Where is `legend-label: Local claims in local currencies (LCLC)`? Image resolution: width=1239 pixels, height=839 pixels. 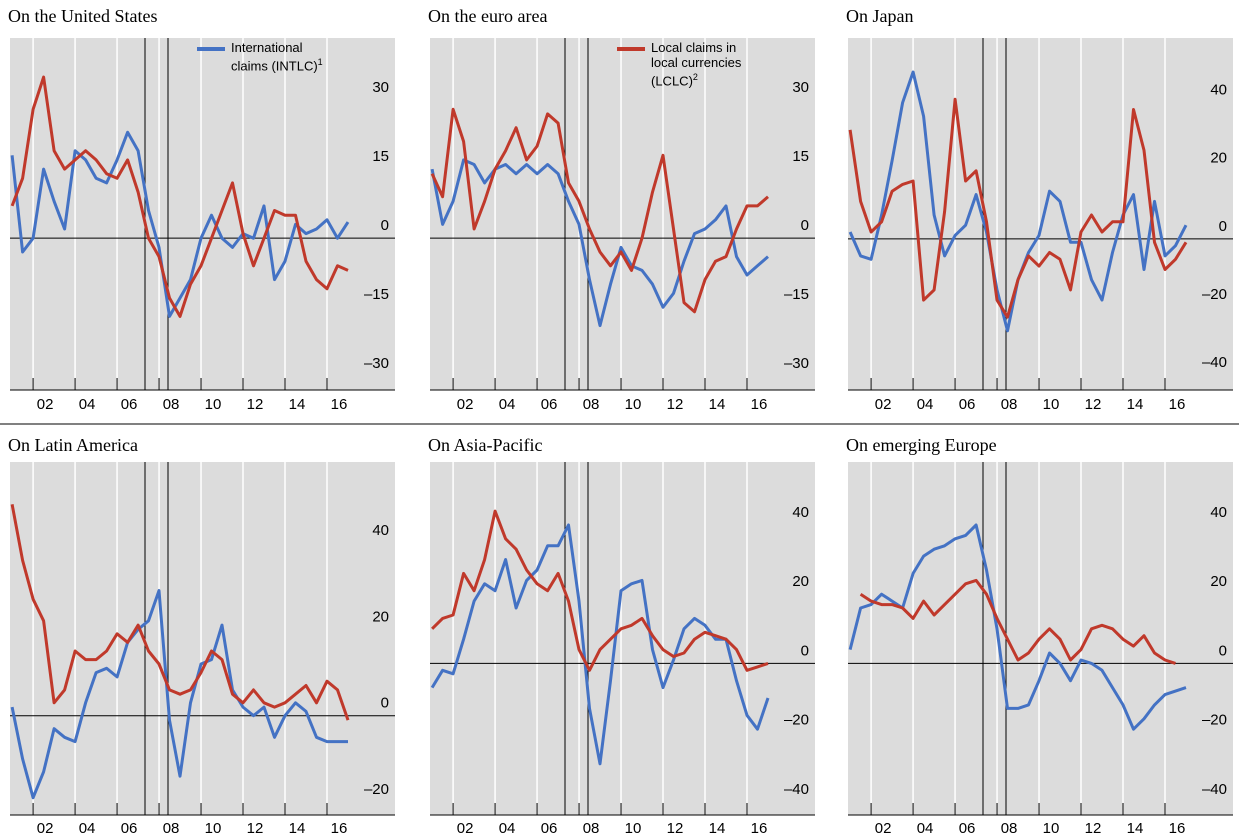 legend-label: Local claims in local currencies (LCLC) is located at coordinates (696, 64).